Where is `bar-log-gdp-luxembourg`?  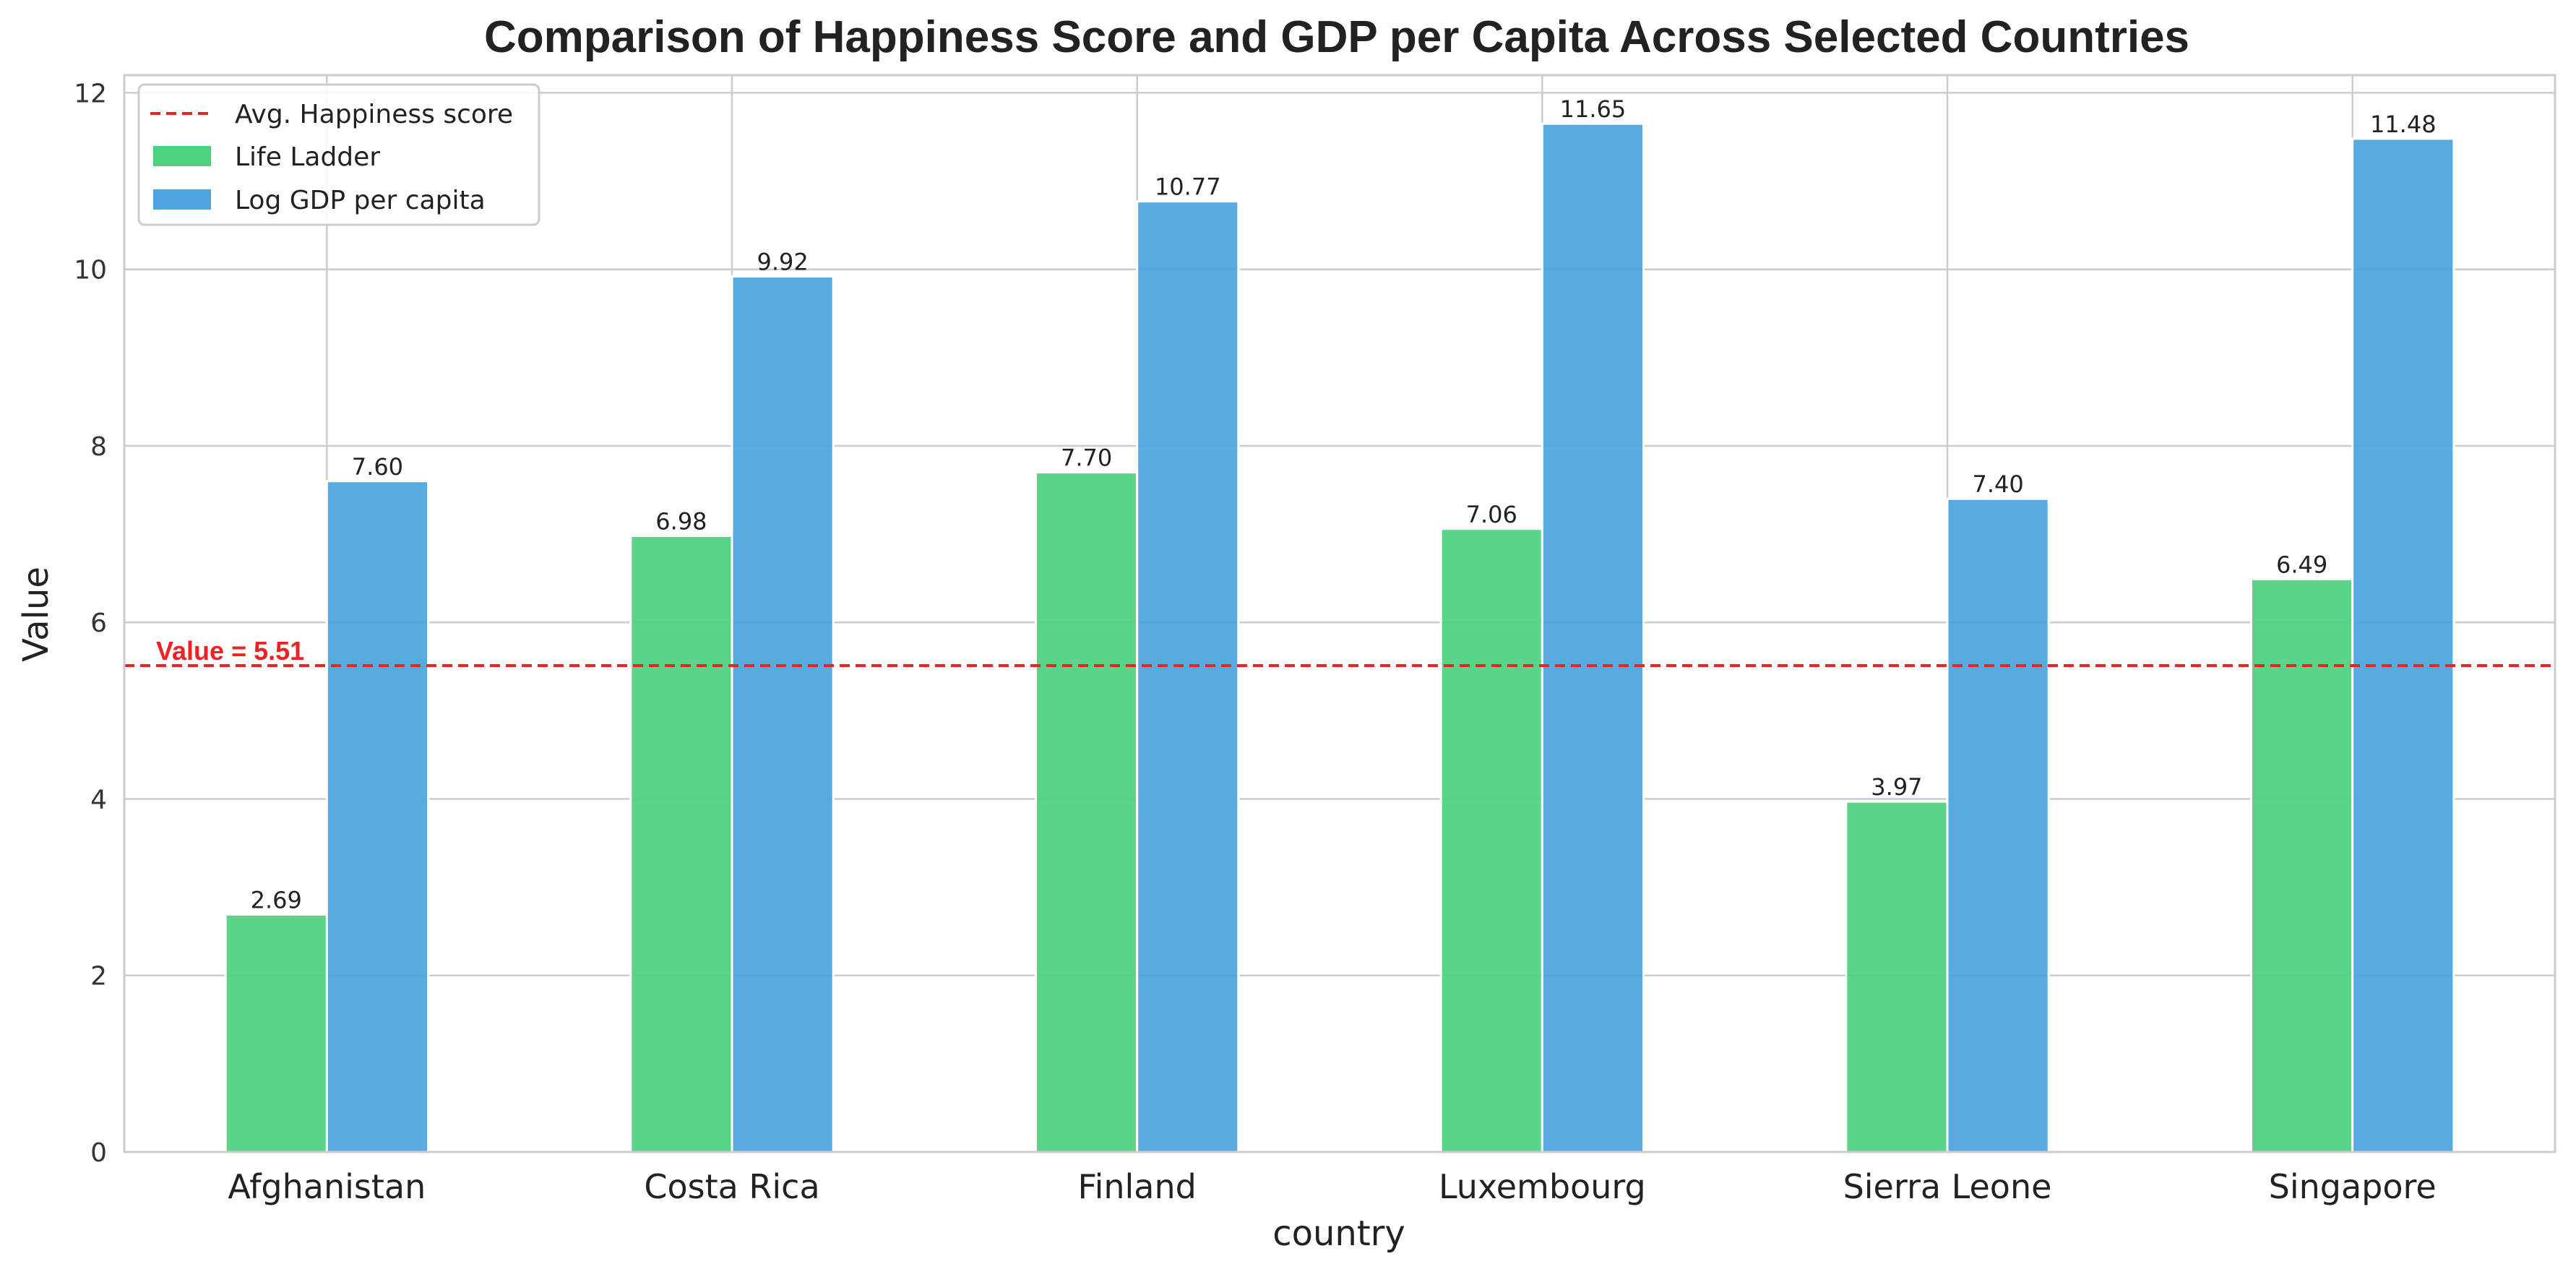
bar-log-gdp-luxembourg is located at coordinates (1593, 637).